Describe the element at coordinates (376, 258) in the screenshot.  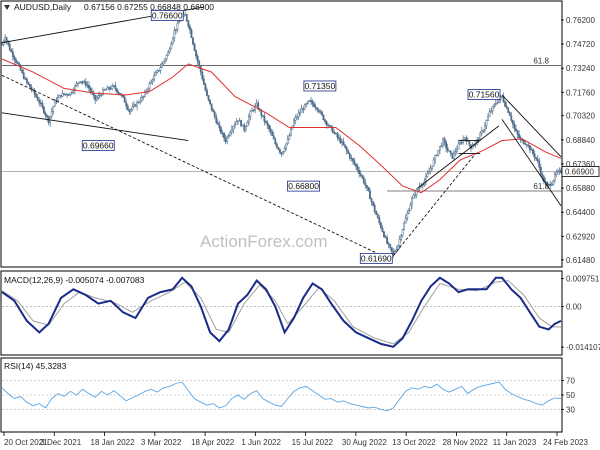
I see `price-label-box` at that location.